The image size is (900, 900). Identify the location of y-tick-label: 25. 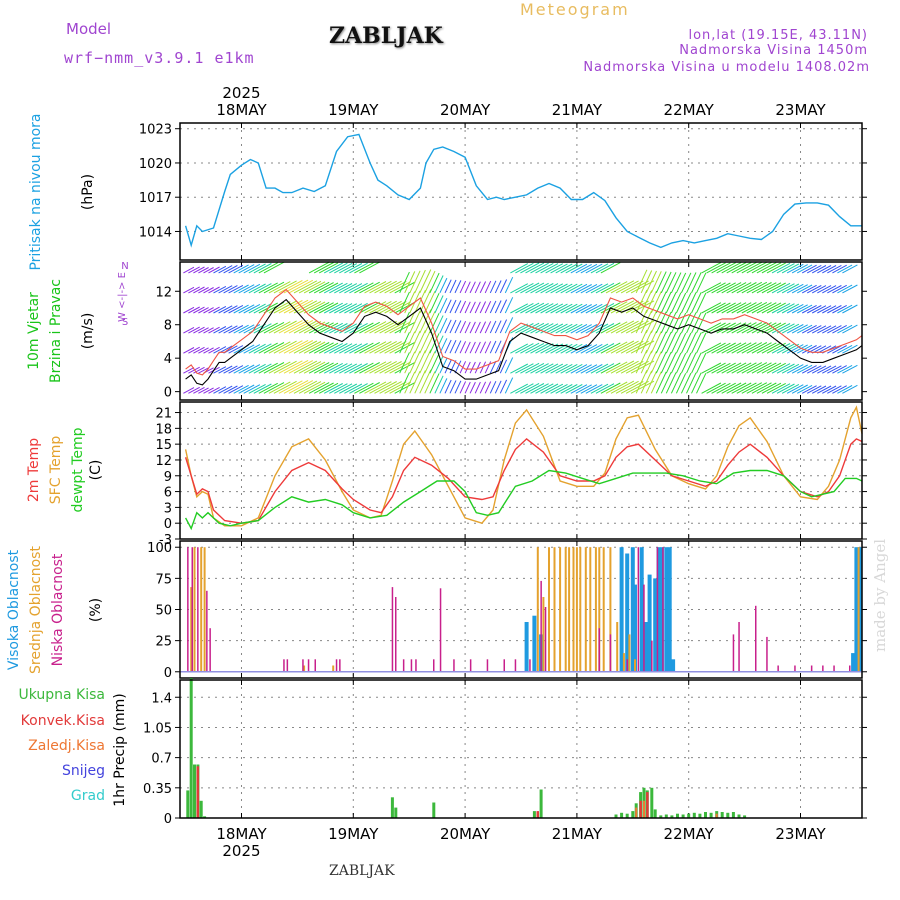
(163, 642).